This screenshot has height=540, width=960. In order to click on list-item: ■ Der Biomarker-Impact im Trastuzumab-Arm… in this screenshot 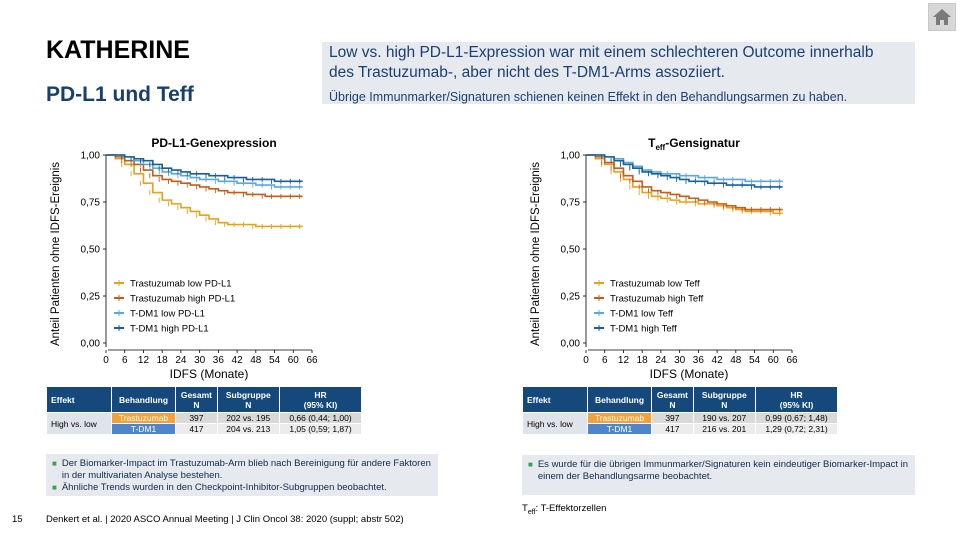, I will do `click(241, 469)`.